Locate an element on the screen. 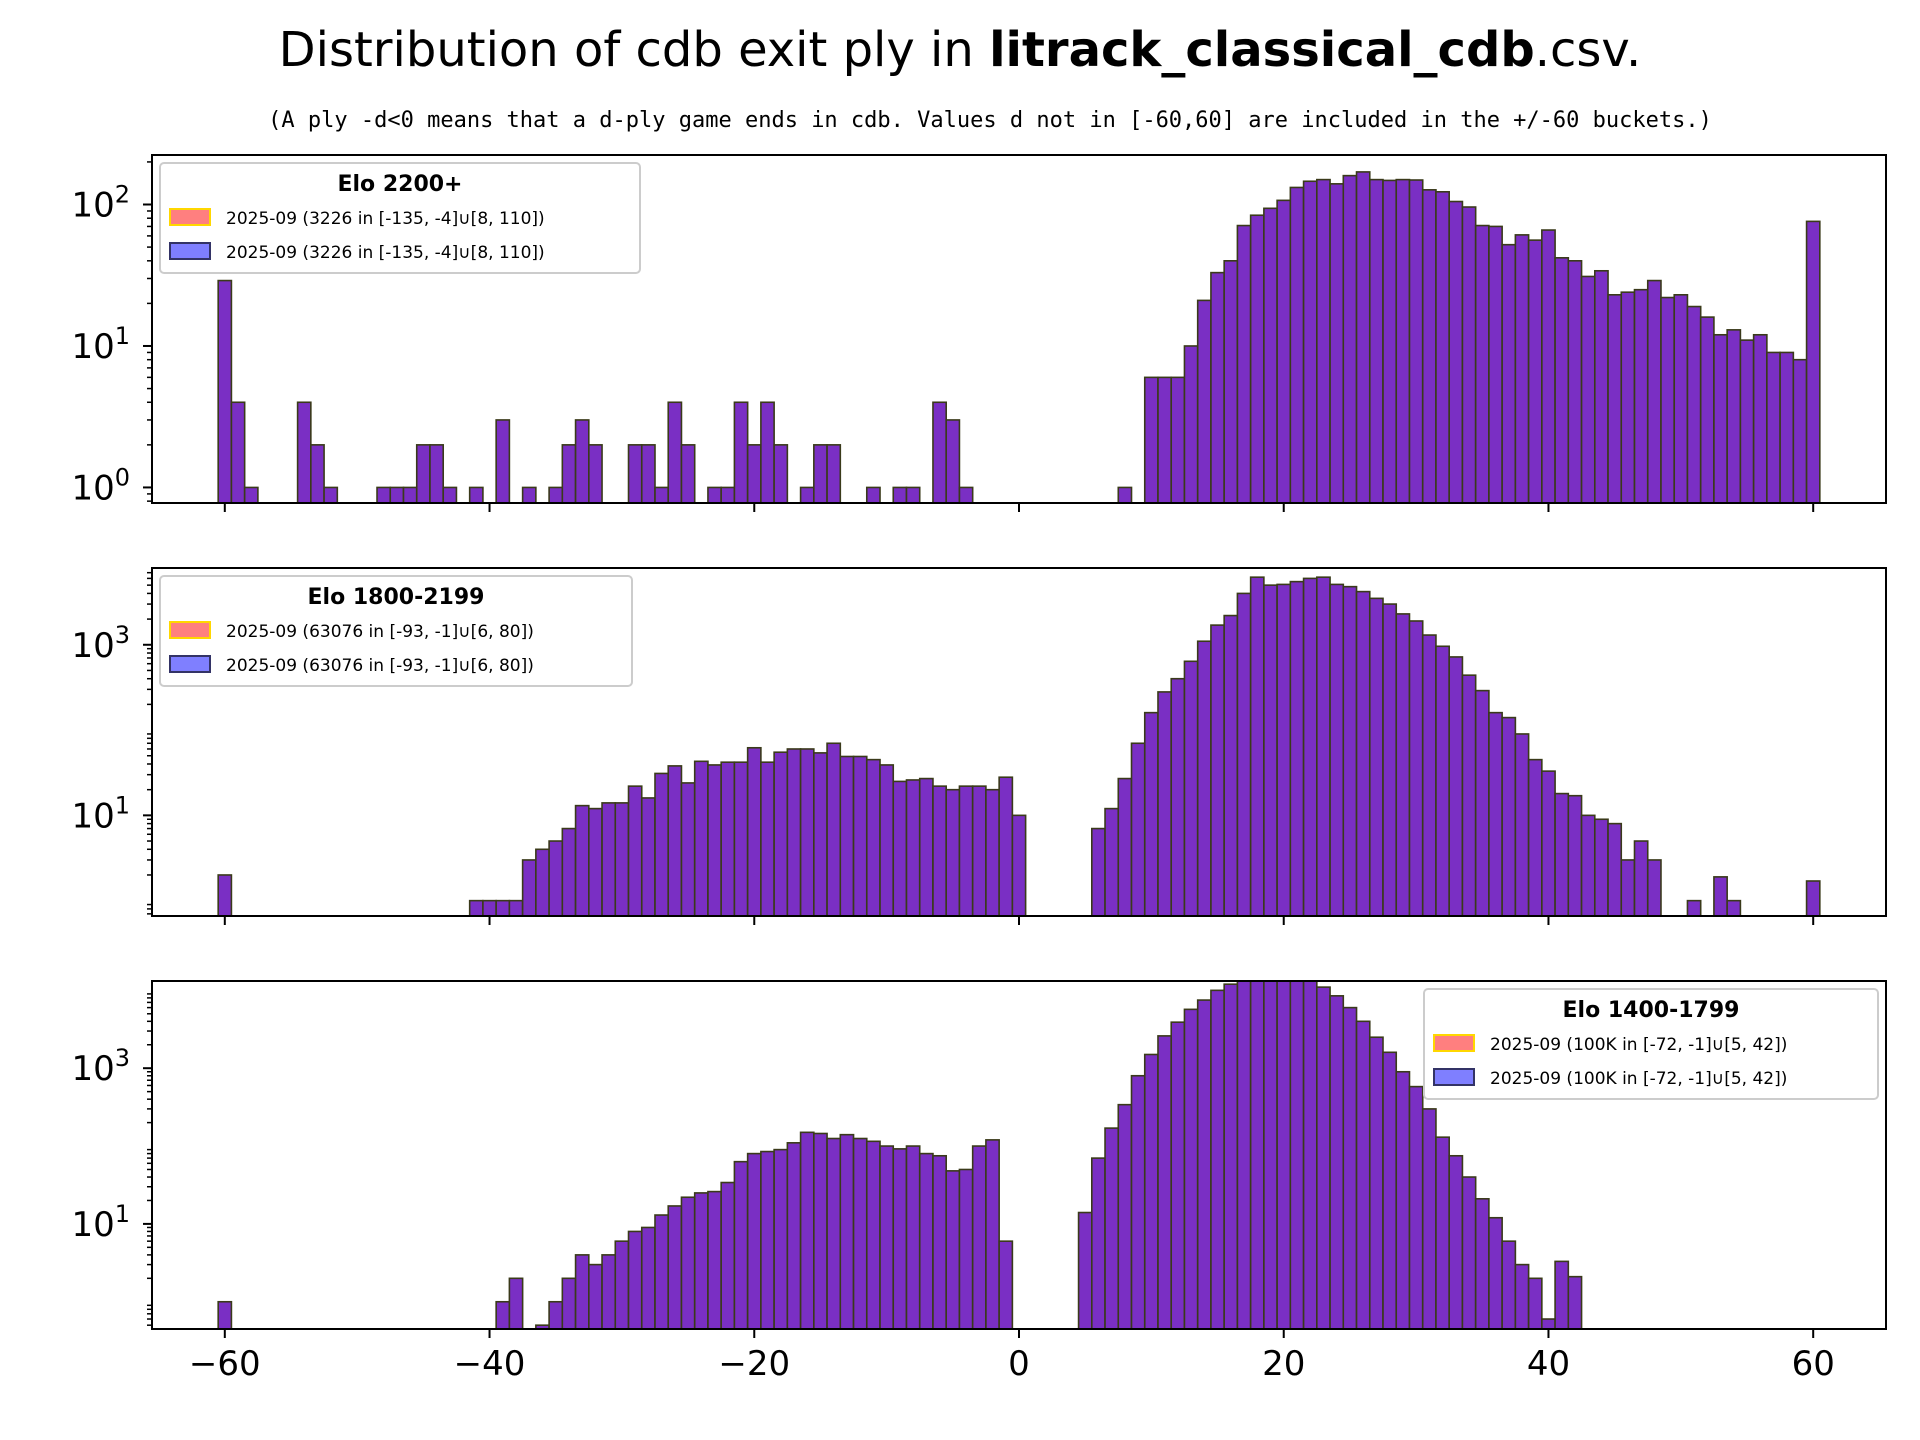 The height and width of the screenshot is (1440, 1920). y-tick-label: 103 is located at coordinates (100, 1066).